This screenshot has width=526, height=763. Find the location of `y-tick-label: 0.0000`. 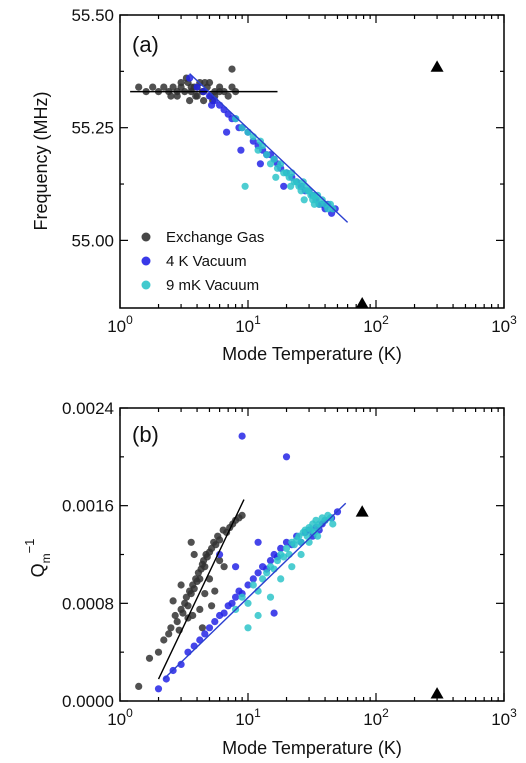

y-tick-label: 0.0000 is located at coordinates (88, 701).